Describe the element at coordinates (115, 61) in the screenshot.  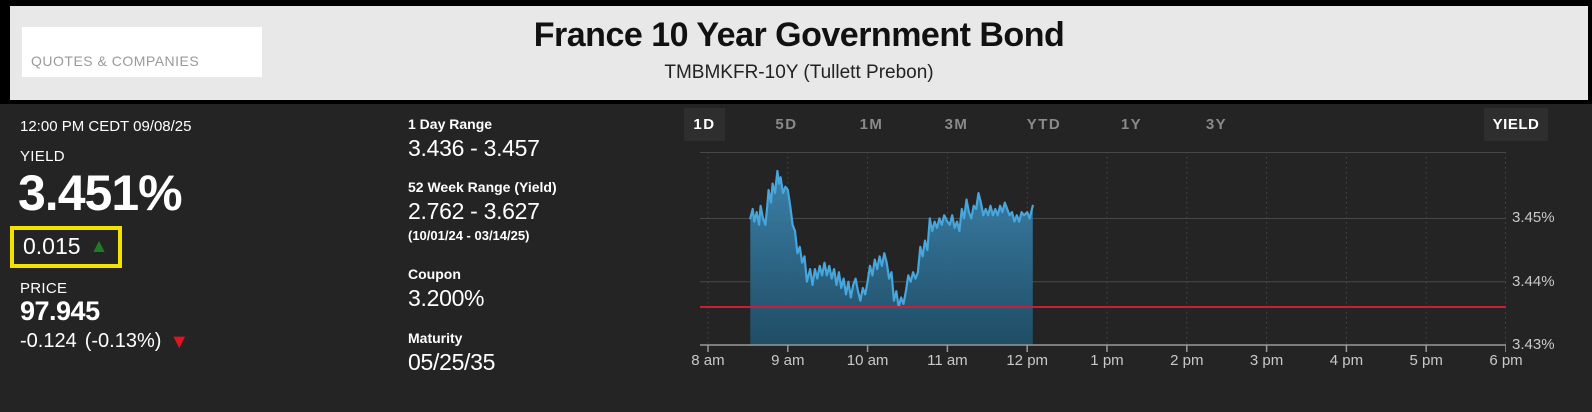
I see `quotes-companies-label: QUOTES & COMPANIES` at that location.